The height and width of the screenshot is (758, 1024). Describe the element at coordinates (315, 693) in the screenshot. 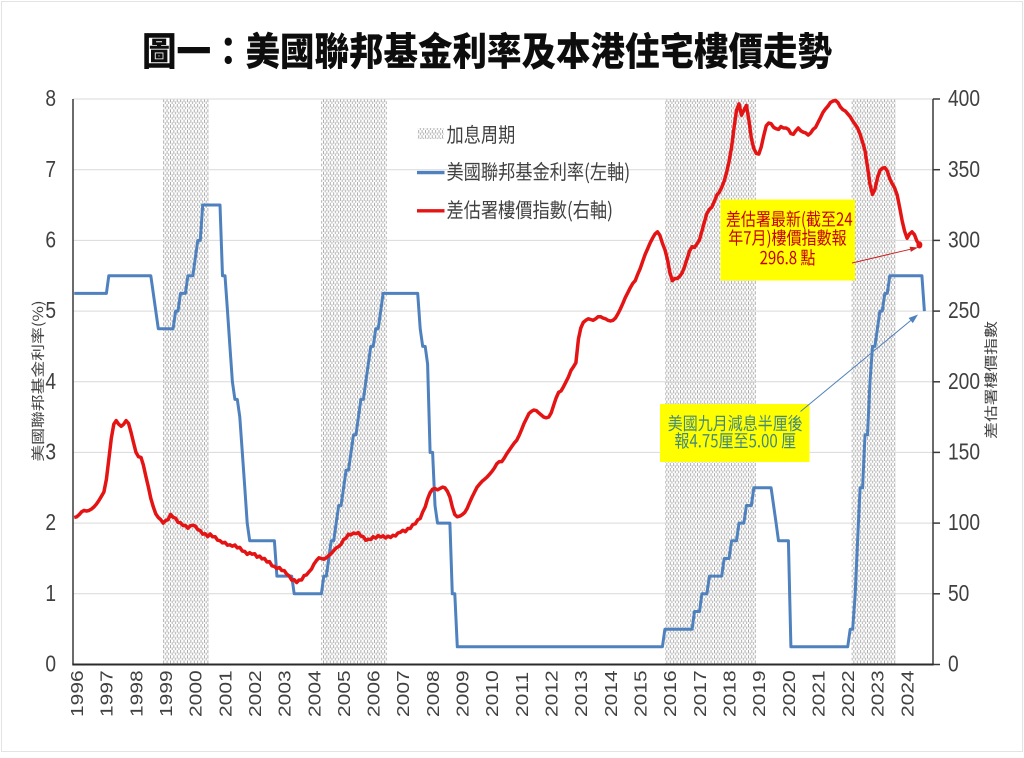

I see `svg-text: 2004` at that location.